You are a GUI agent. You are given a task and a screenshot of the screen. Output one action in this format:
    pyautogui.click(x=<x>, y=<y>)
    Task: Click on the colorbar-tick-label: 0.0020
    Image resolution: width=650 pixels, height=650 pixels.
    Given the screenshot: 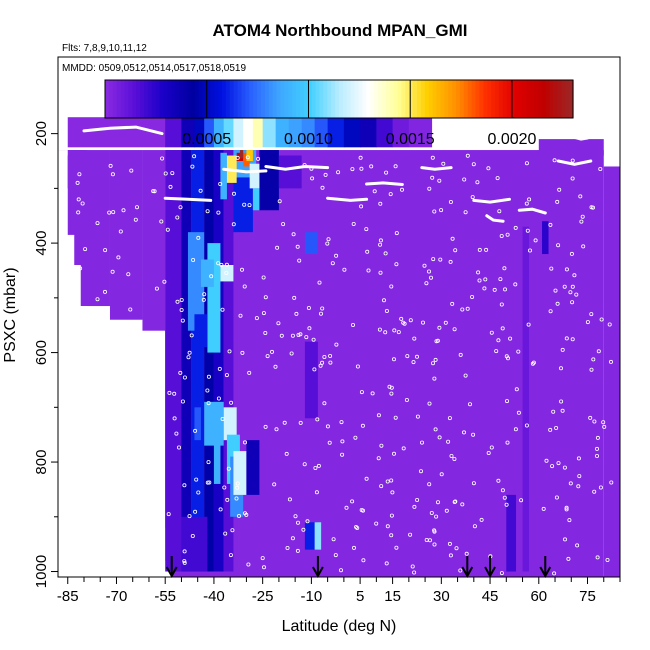 What is the action you would take?
    pyautogui.click(x=511, y=139)
    